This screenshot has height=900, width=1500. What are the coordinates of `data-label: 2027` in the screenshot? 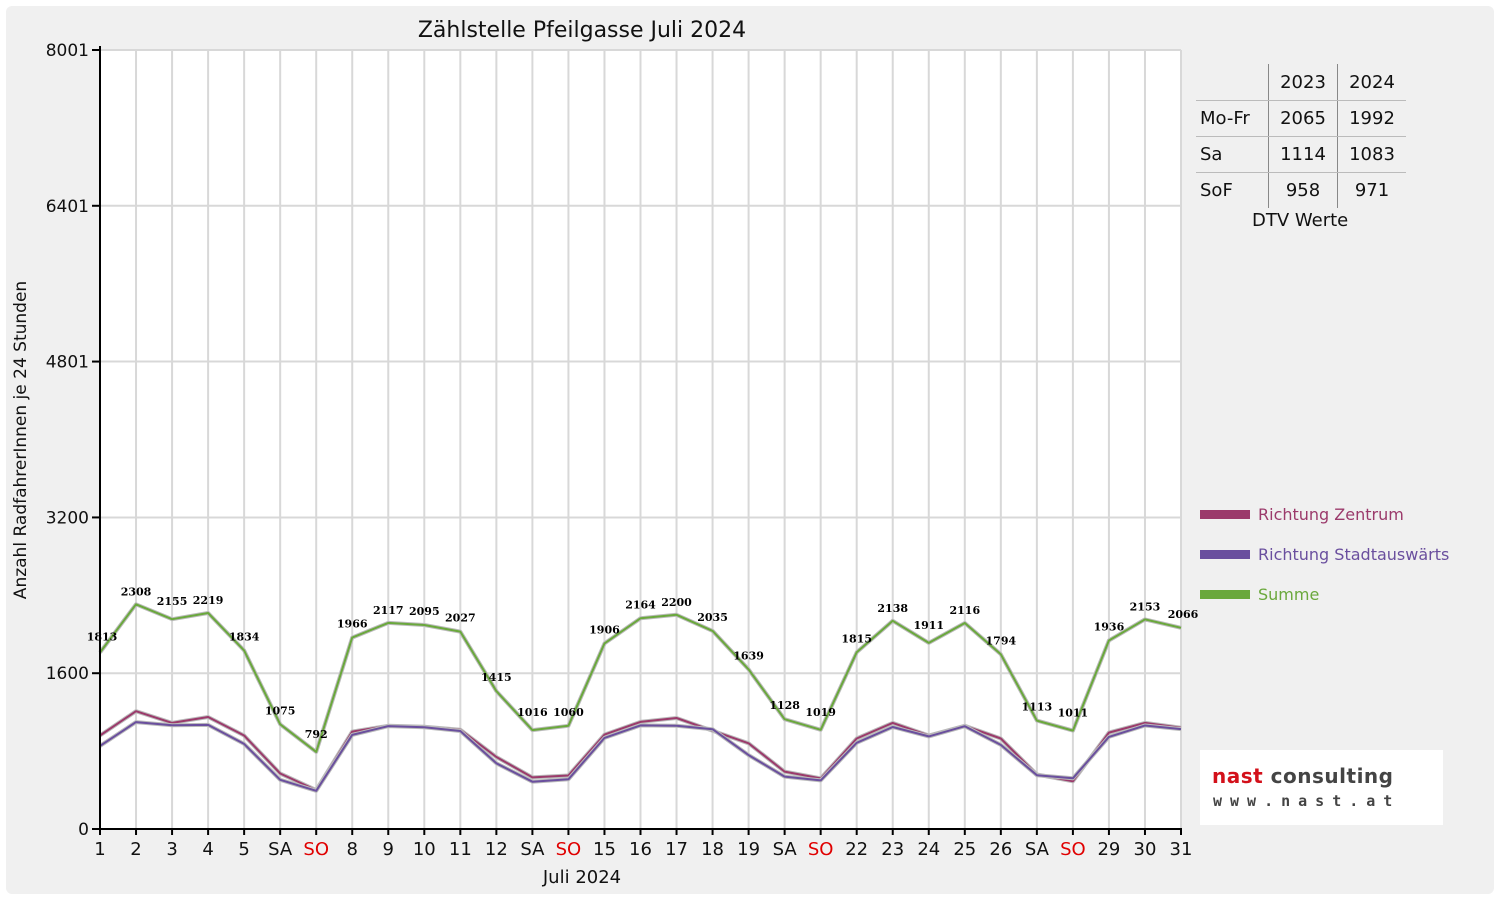 It's located at (460, 618).